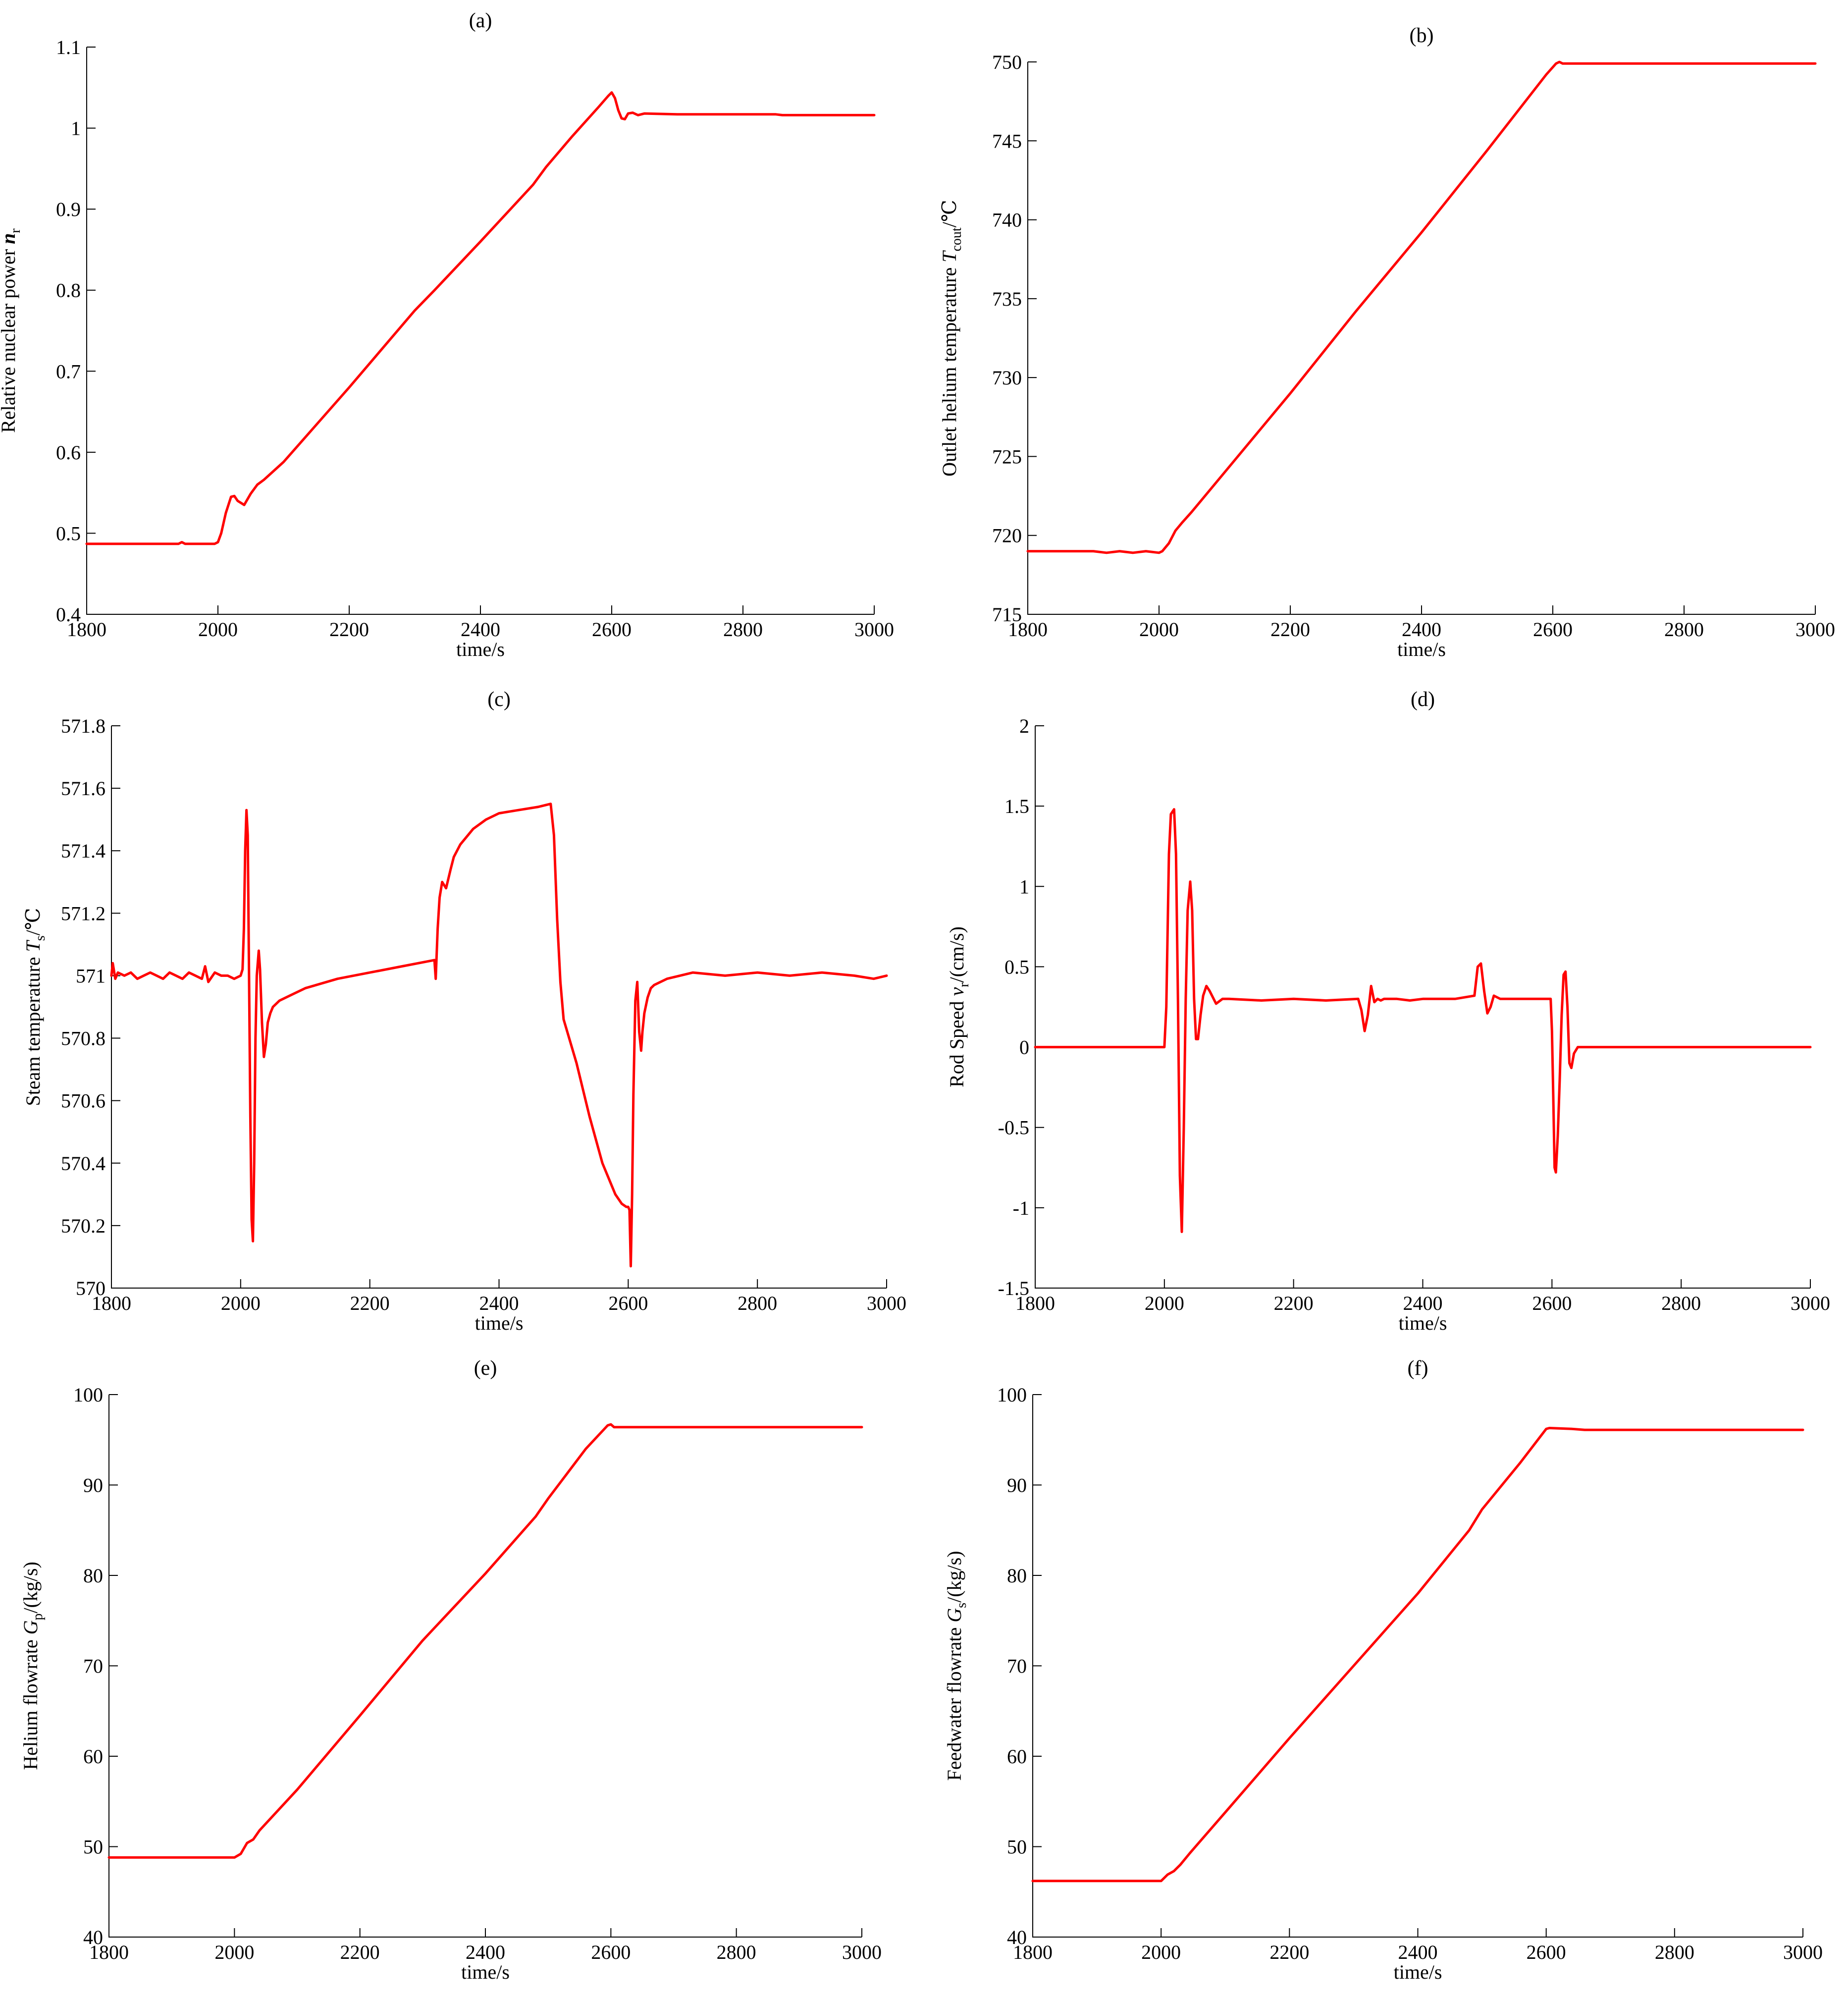 The height and width of the screenshot is (1997, 1848). Describe the element at coordinates (959, 1006) in the screenshot. I see `y-axis-label: Rod Speed vr/(cm/s)` at that location.